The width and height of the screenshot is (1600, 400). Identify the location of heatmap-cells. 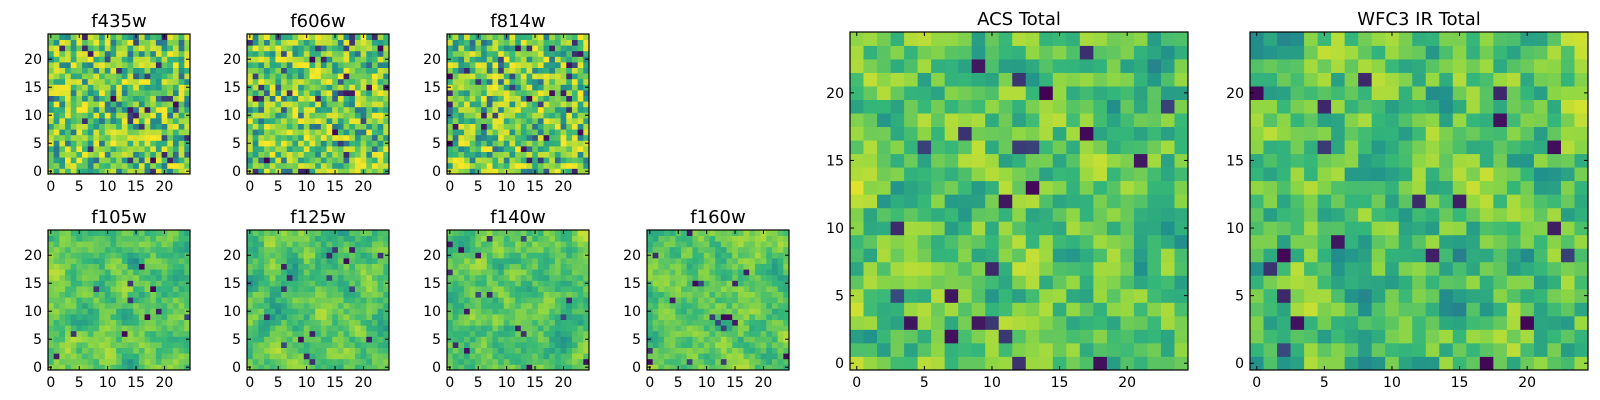
(718, 300).